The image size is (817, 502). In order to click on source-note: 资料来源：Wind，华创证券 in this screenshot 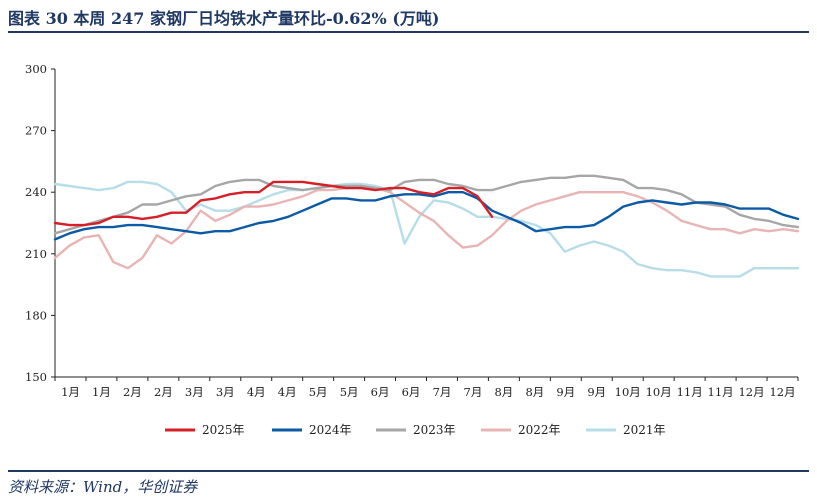, I will do `click(103, 487)`.